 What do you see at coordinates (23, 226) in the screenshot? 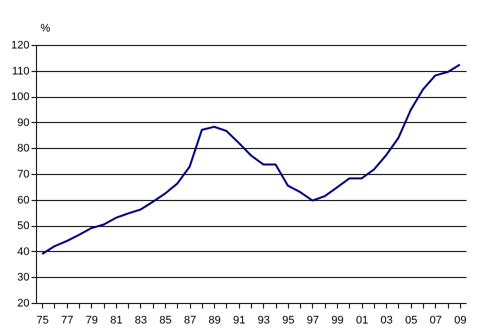
I see `y-tick-label: 50` at bounding box center [23, 226].